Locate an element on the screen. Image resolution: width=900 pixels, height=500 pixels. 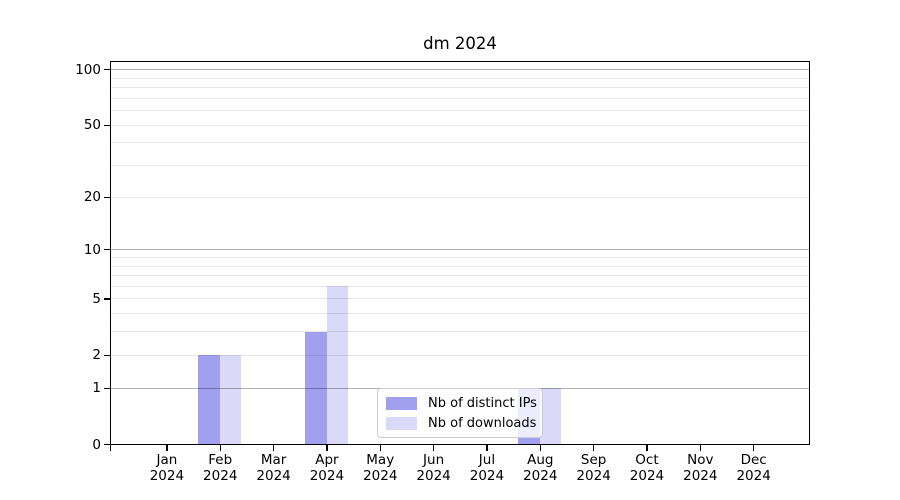
y-tick-label: 2 is located at coordinates (96, 355).